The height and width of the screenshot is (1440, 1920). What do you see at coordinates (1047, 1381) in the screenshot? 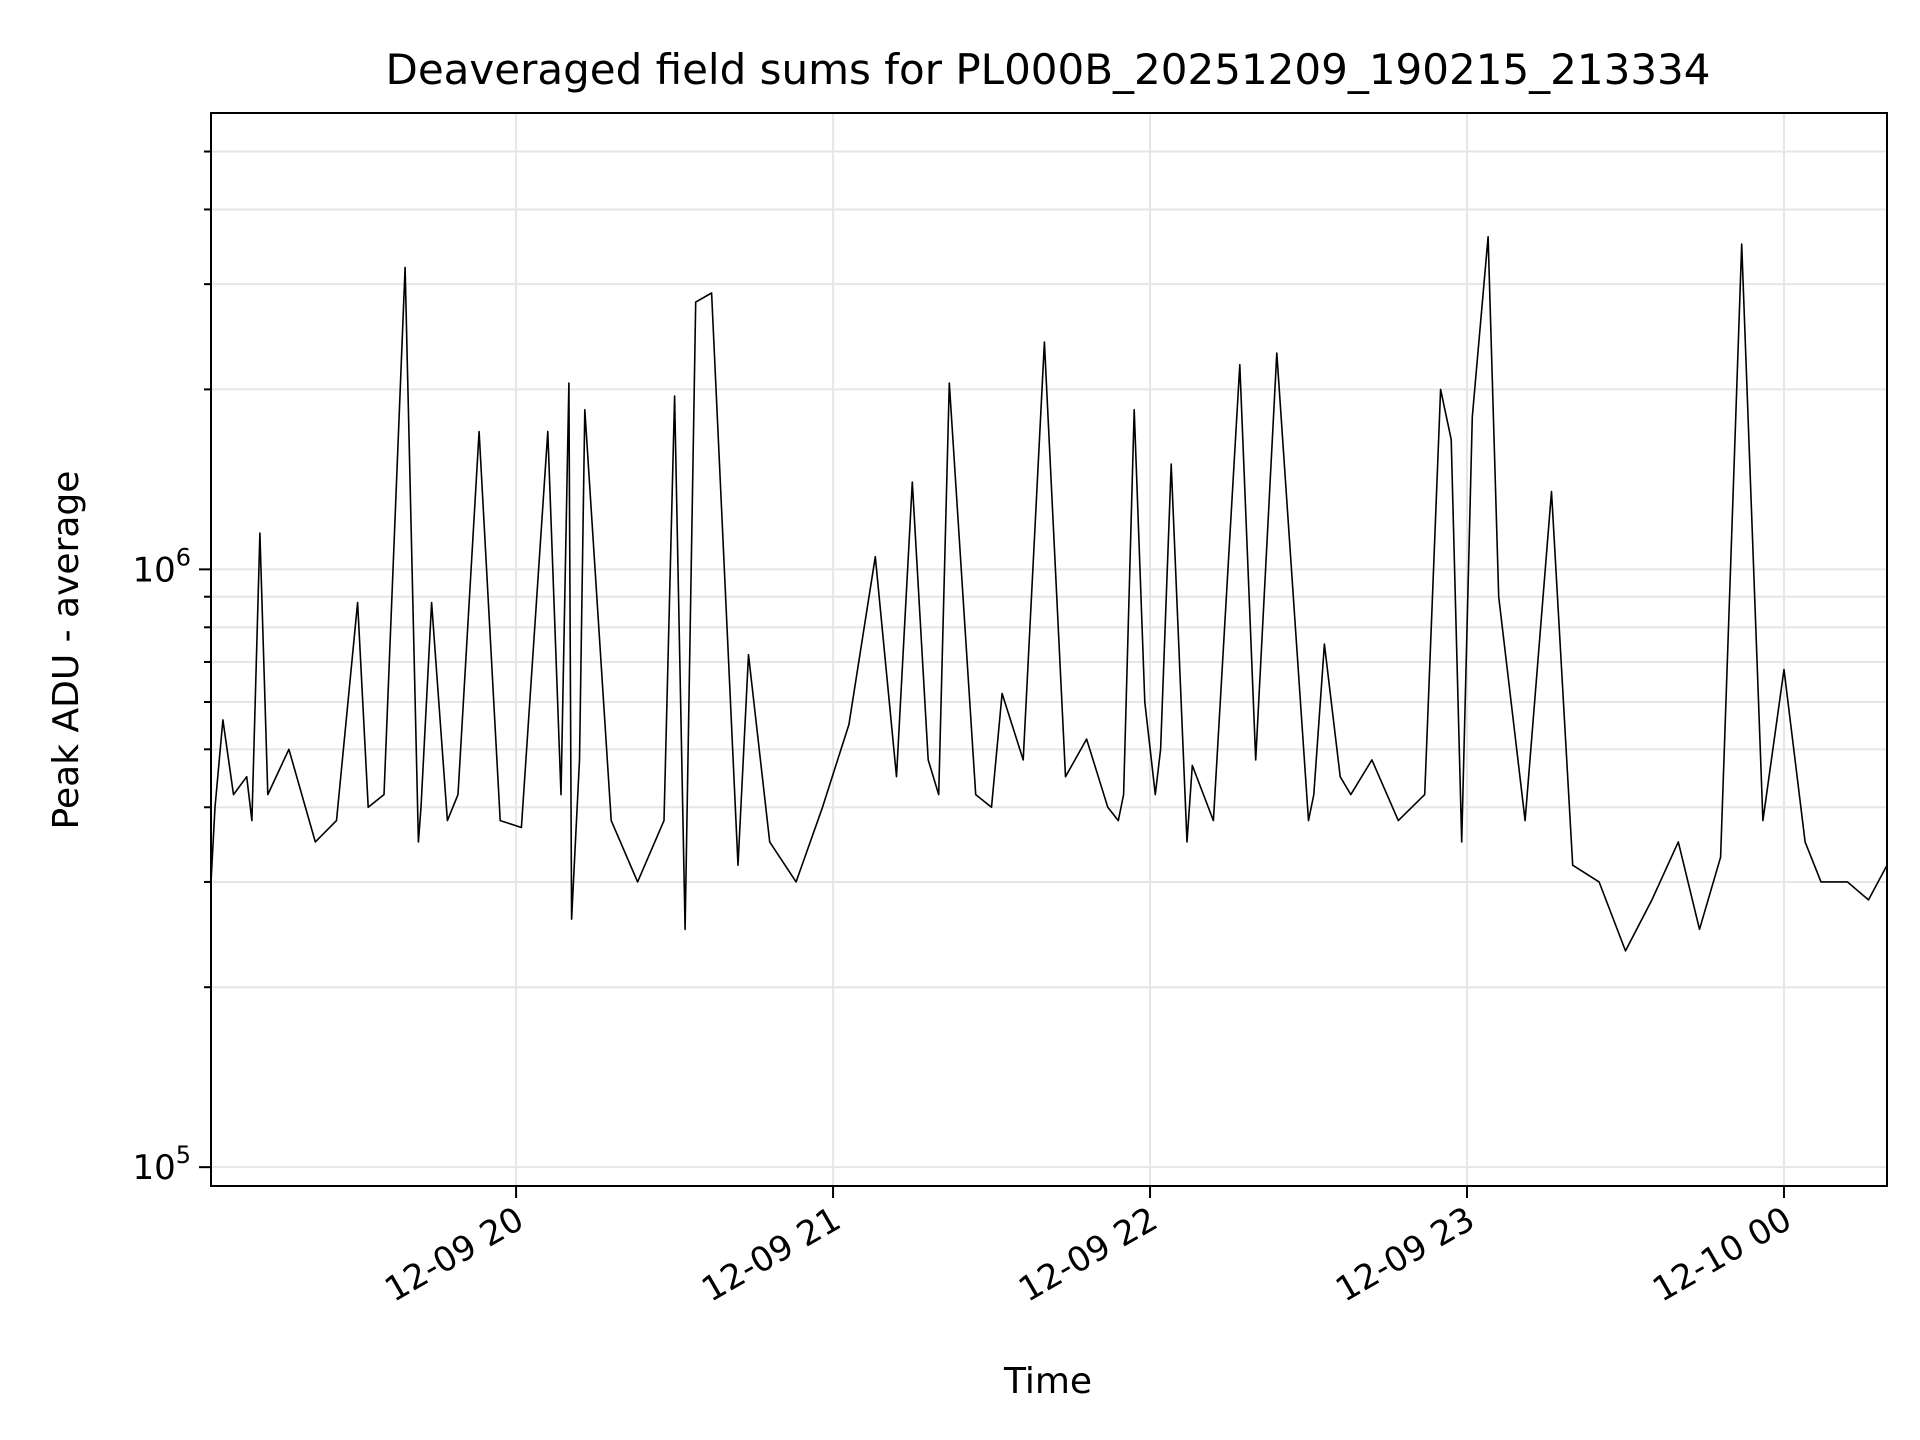
I see `x-axis-label: Time` at bounding box center [1047, 1381].